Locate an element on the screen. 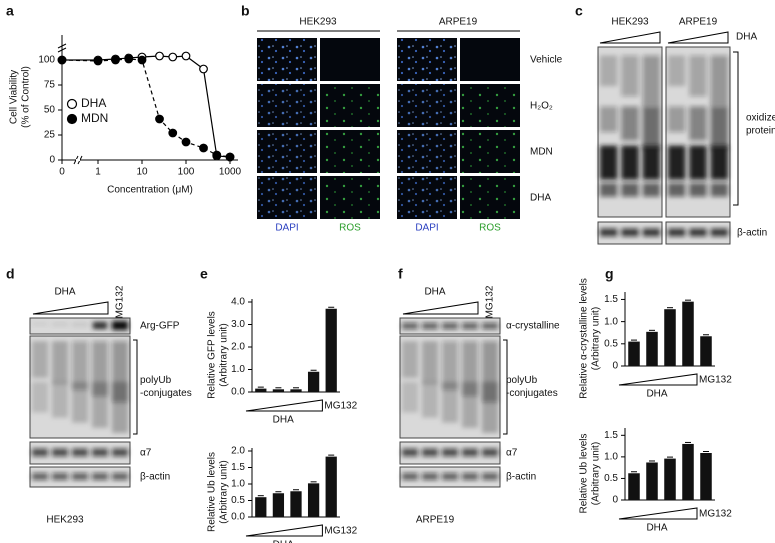  x-tick-label: 100 is located at coordinates (186, 172).